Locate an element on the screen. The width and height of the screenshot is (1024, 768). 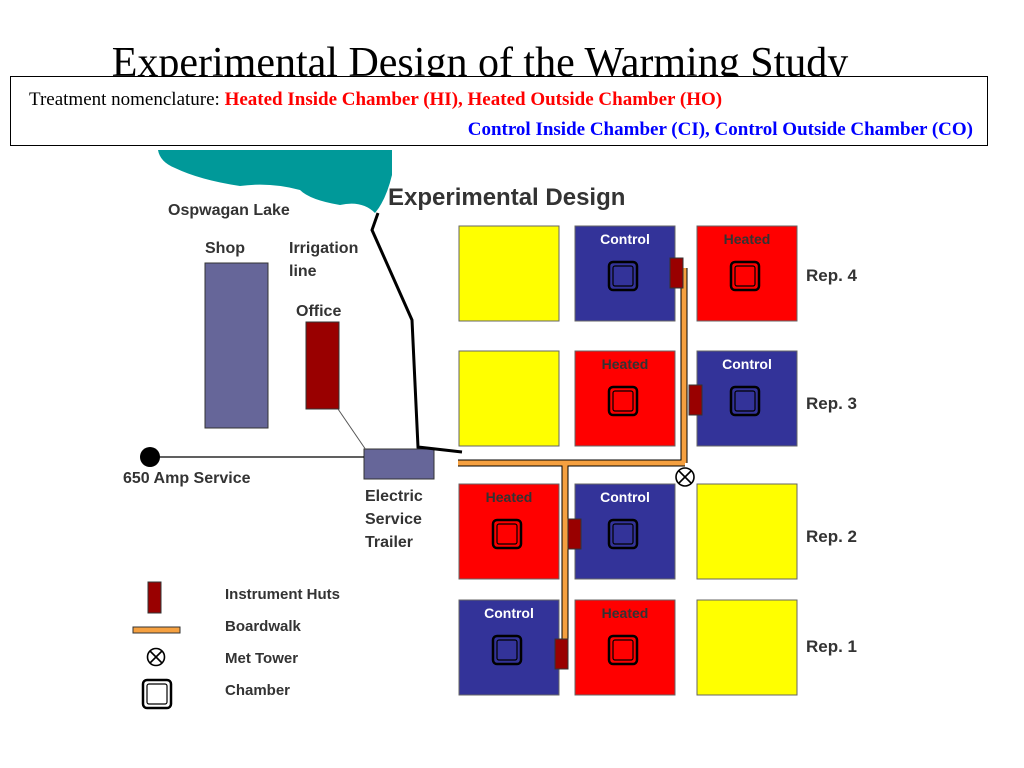
irrigation-label-2: line is located at coordinates (303, 271).